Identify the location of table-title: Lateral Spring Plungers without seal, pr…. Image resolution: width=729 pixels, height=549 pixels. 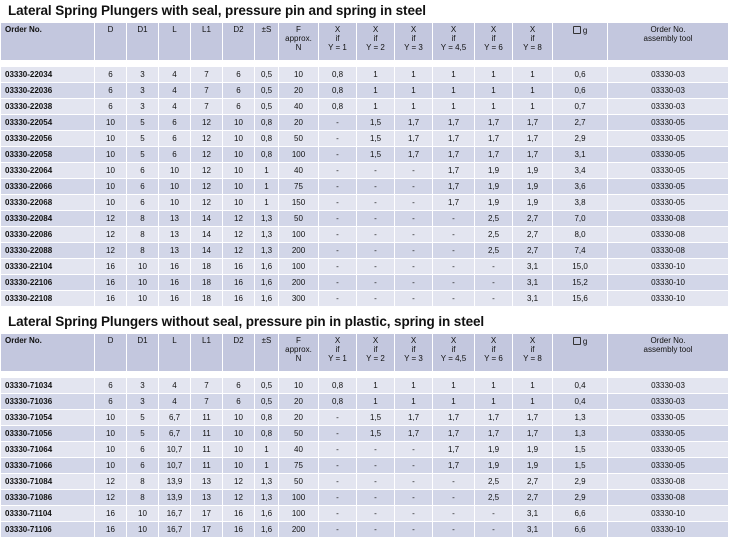
(246, 321).